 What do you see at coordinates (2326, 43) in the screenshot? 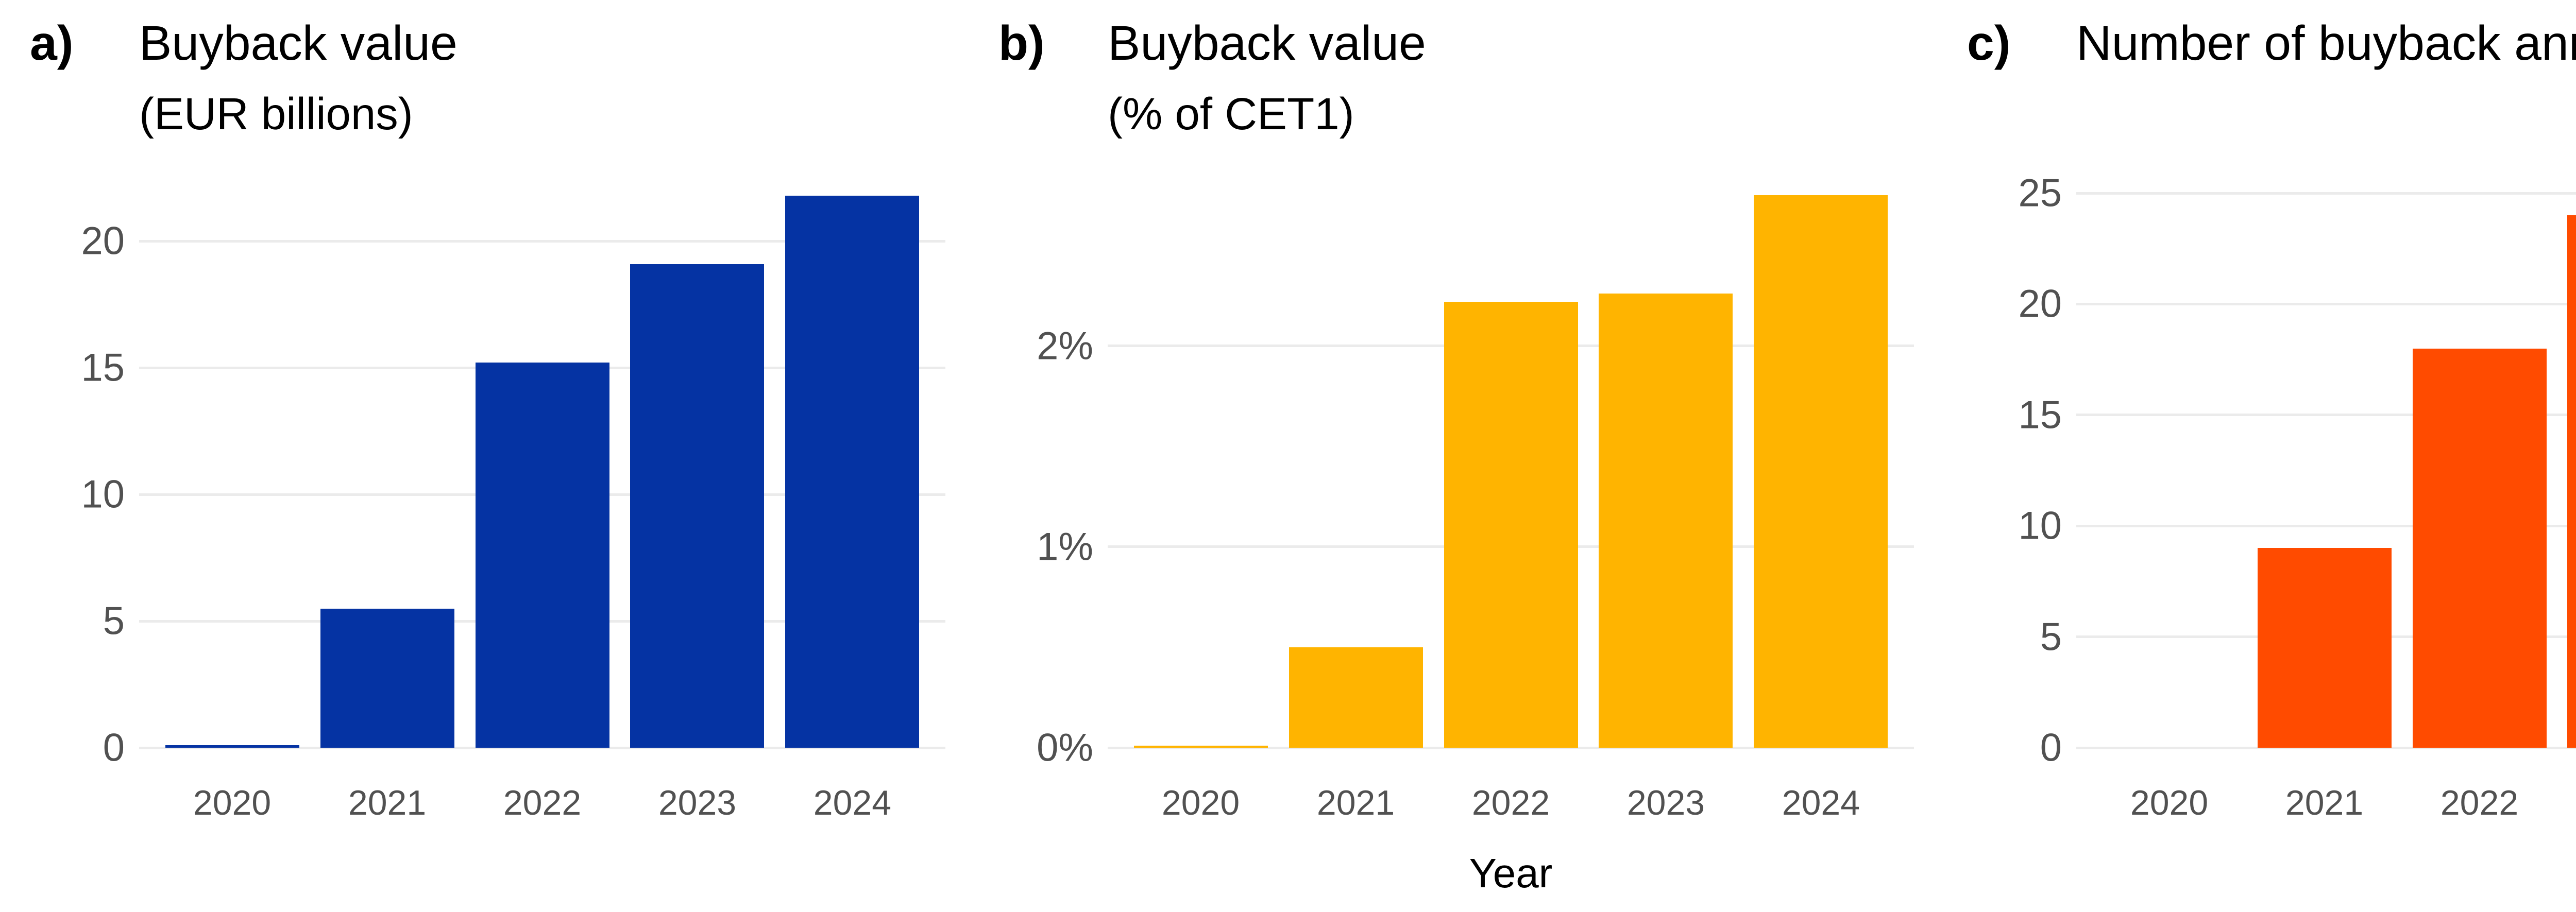
I see `chart-title: Number of buyback announcements` at bounding box center [2326, 43].